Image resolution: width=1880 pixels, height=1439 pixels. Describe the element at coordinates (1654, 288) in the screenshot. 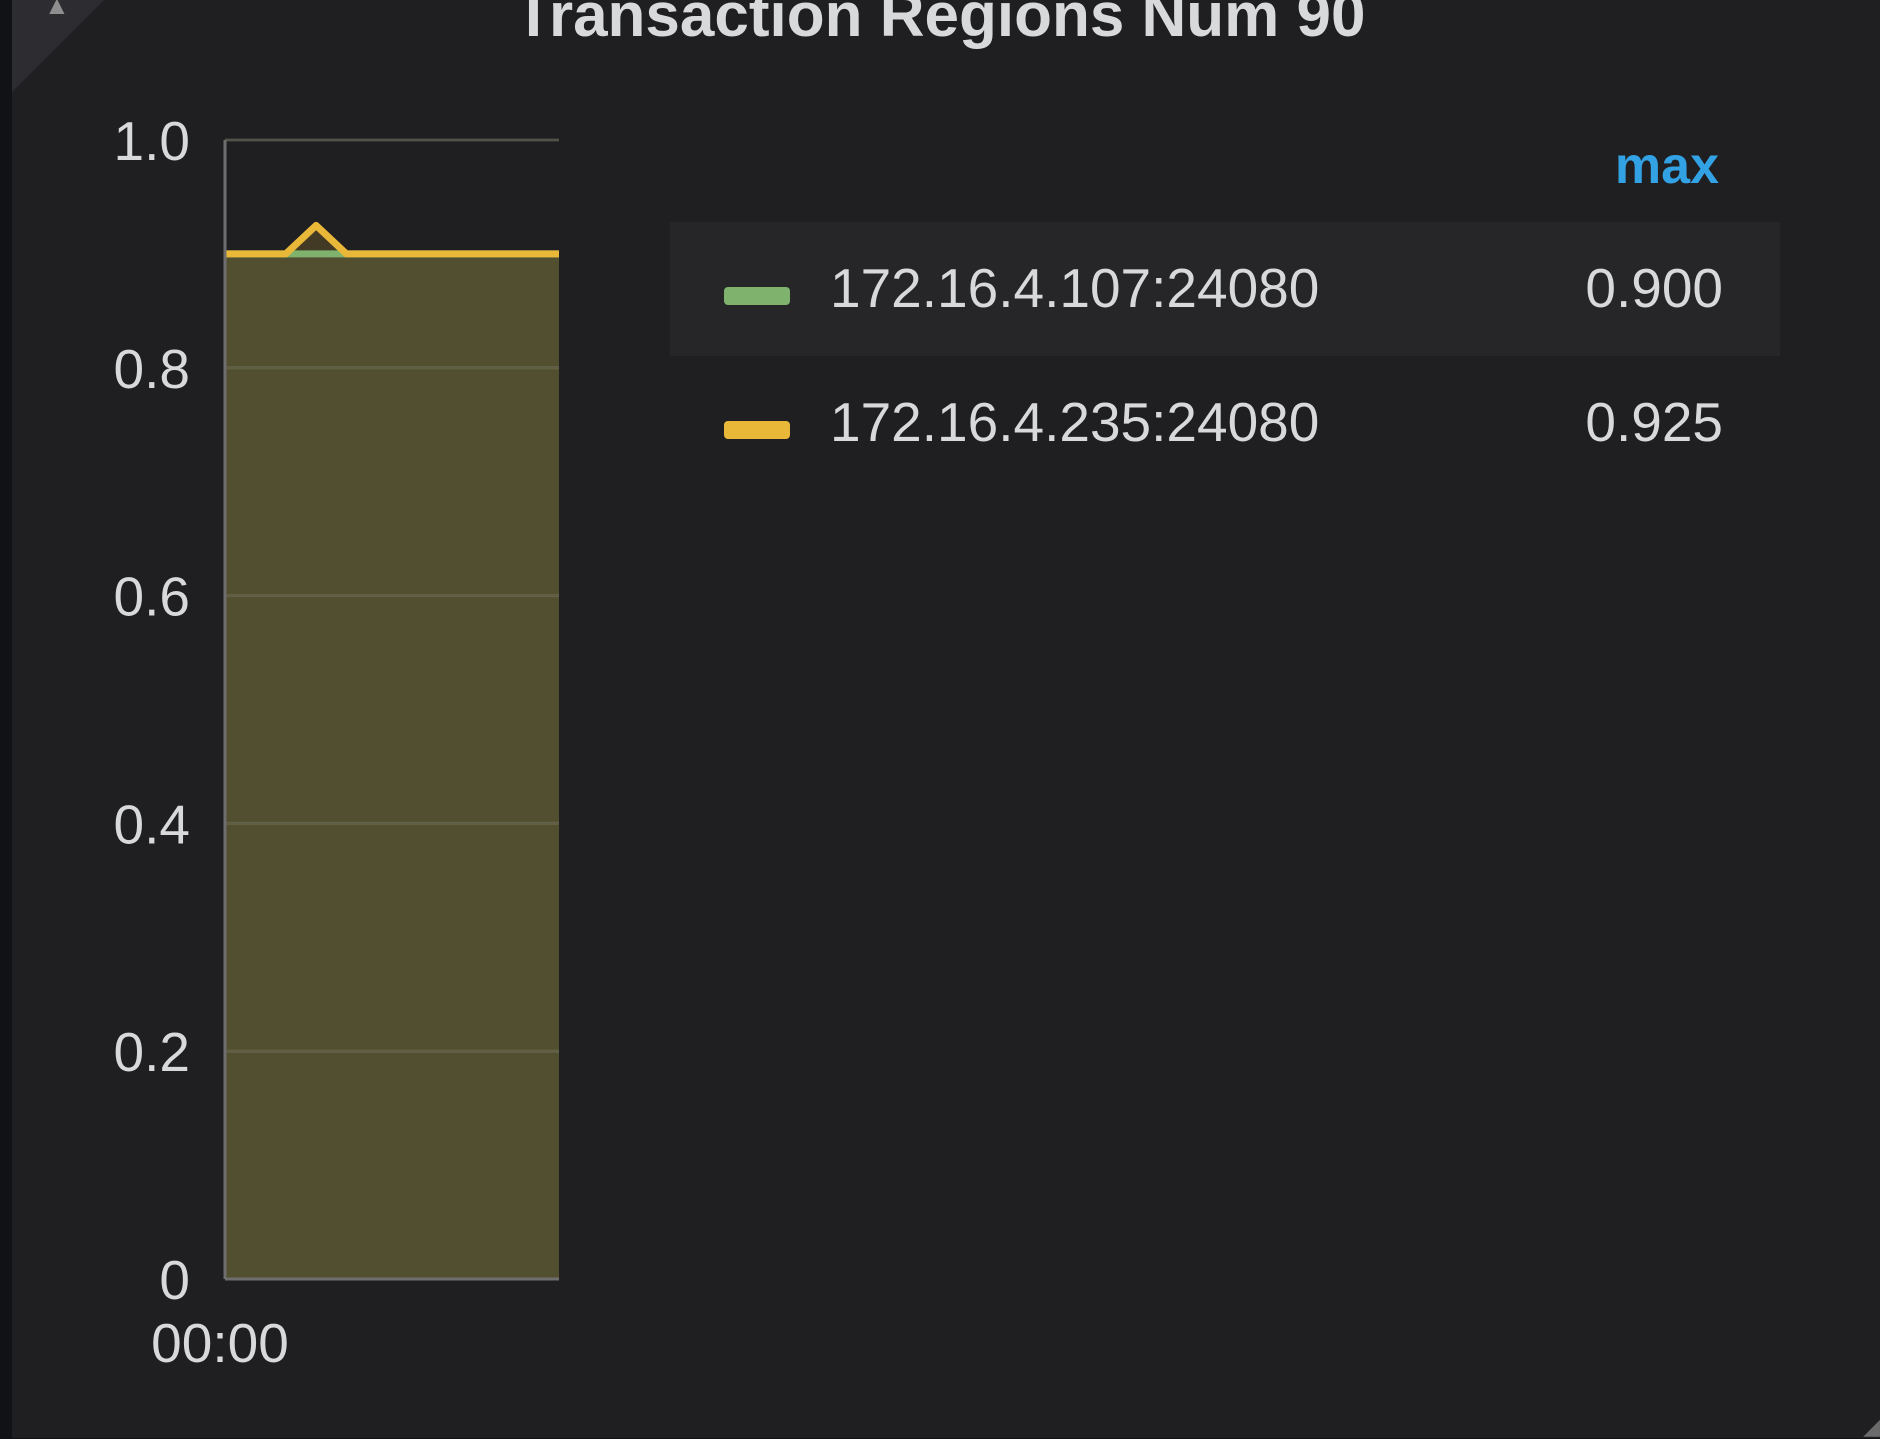

I see `legend-series-max: 0.900` at that location.